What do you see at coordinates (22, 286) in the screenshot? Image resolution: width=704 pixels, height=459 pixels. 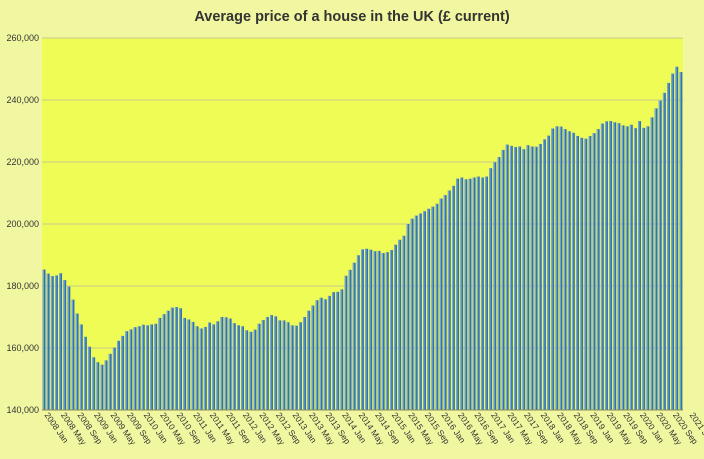 I see `y-tick-label: 180,000` at bounding box center [22, 286].